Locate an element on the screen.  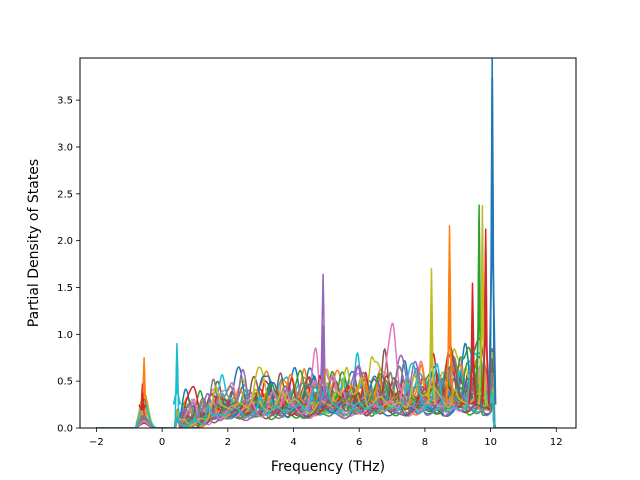
y-tick-label: 0.0 is located at coordinates (65, 429).